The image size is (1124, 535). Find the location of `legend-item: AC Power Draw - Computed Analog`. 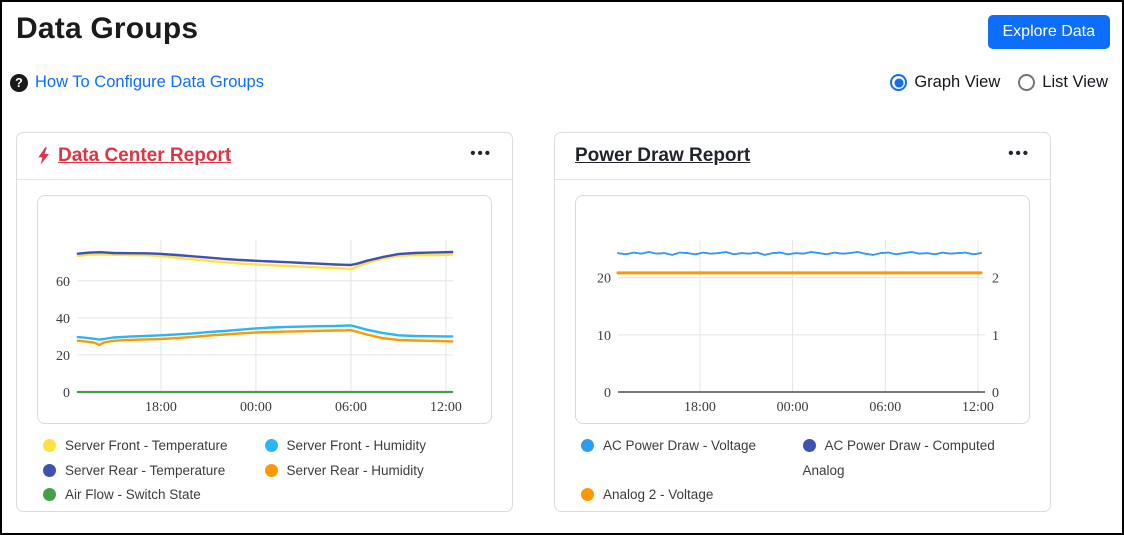

legend-item: AC Power Draw - Computed Analog is located at coordinates (913, 458).